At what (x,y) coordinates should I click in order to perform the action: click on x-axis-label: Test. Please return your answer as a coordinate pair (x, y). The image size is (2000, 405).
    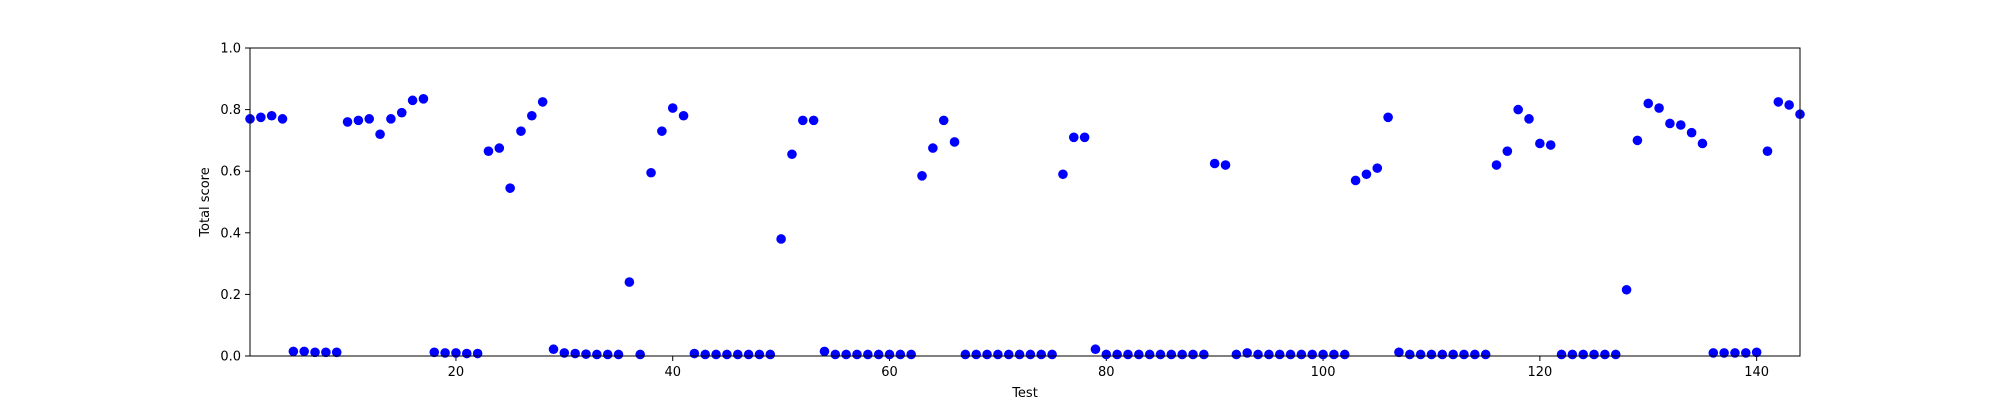
    Looking at the image, I should click on (1024, 393).